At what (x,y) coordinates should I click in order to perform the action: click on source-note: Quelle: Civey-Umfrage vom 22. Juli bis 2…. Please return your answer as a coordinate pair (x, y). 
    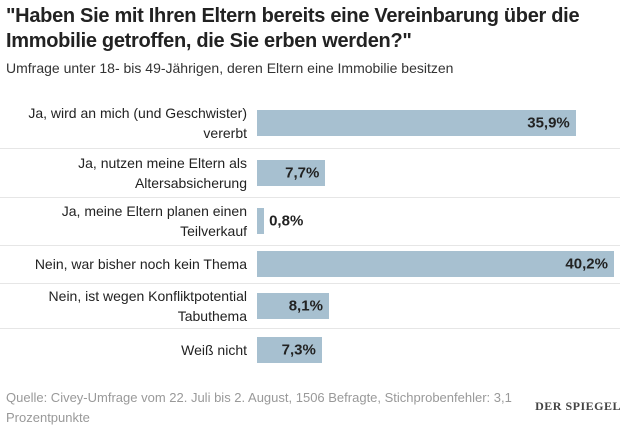
    Looking at the image, I should click on (259, 407).